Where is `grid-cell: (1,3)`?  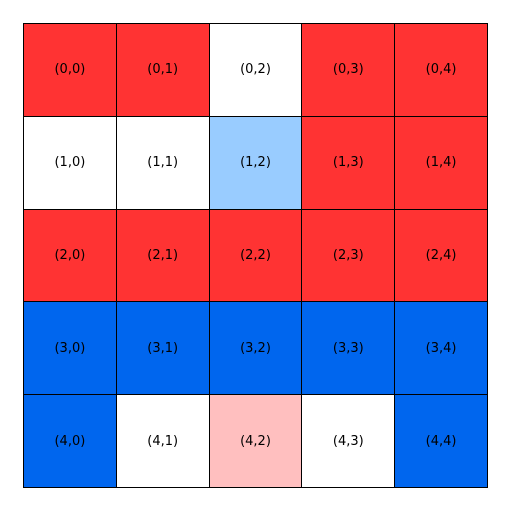 grid-cell: (1,3) is located at coordinates (349, 163).